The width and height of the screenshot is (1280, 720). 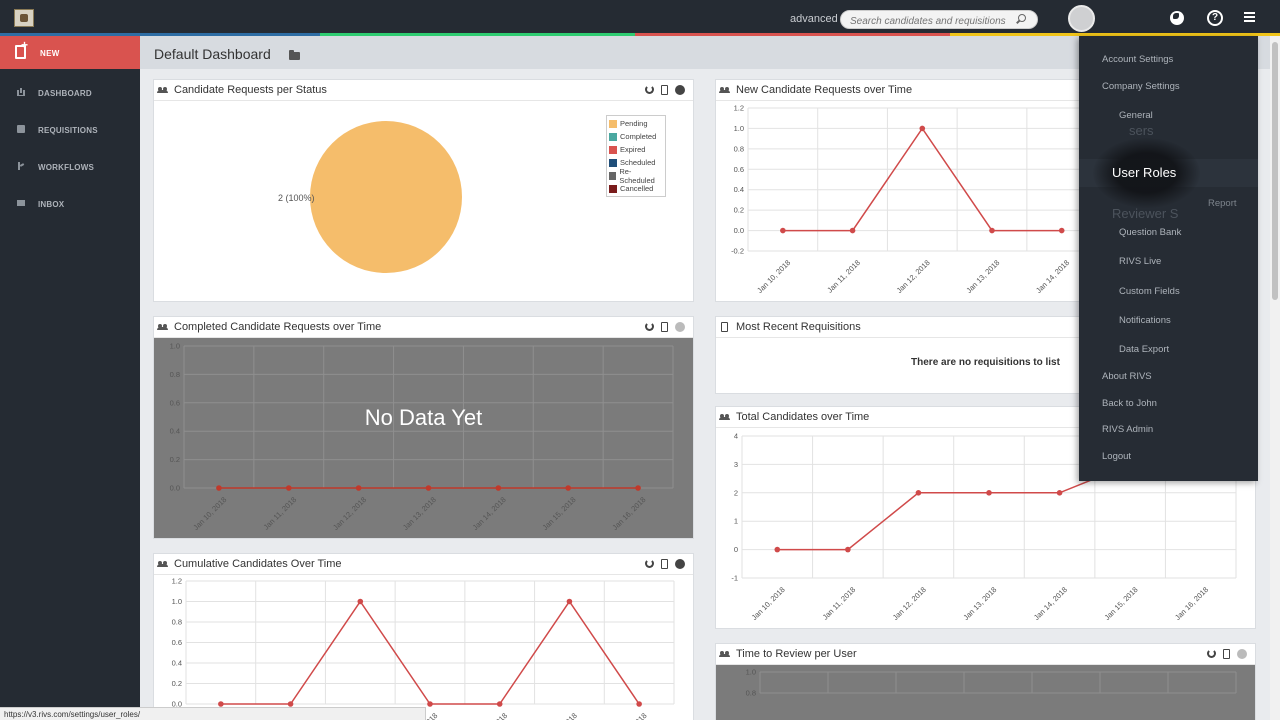 What do you see at coordinates (1128, 429) in the screenshot?
I see `menu-item-rivs-admin: RIVS Admin` at bounding box center [1128, 429].